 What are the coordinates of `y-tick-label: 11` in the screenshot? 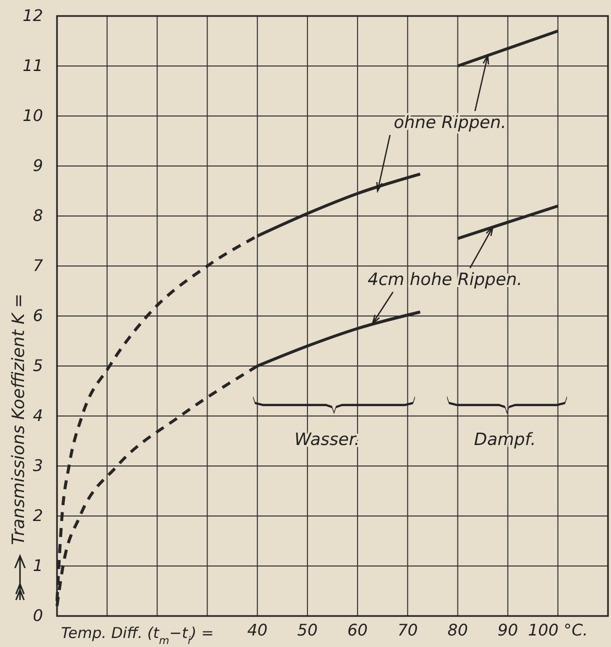 It's located at (32, 66).